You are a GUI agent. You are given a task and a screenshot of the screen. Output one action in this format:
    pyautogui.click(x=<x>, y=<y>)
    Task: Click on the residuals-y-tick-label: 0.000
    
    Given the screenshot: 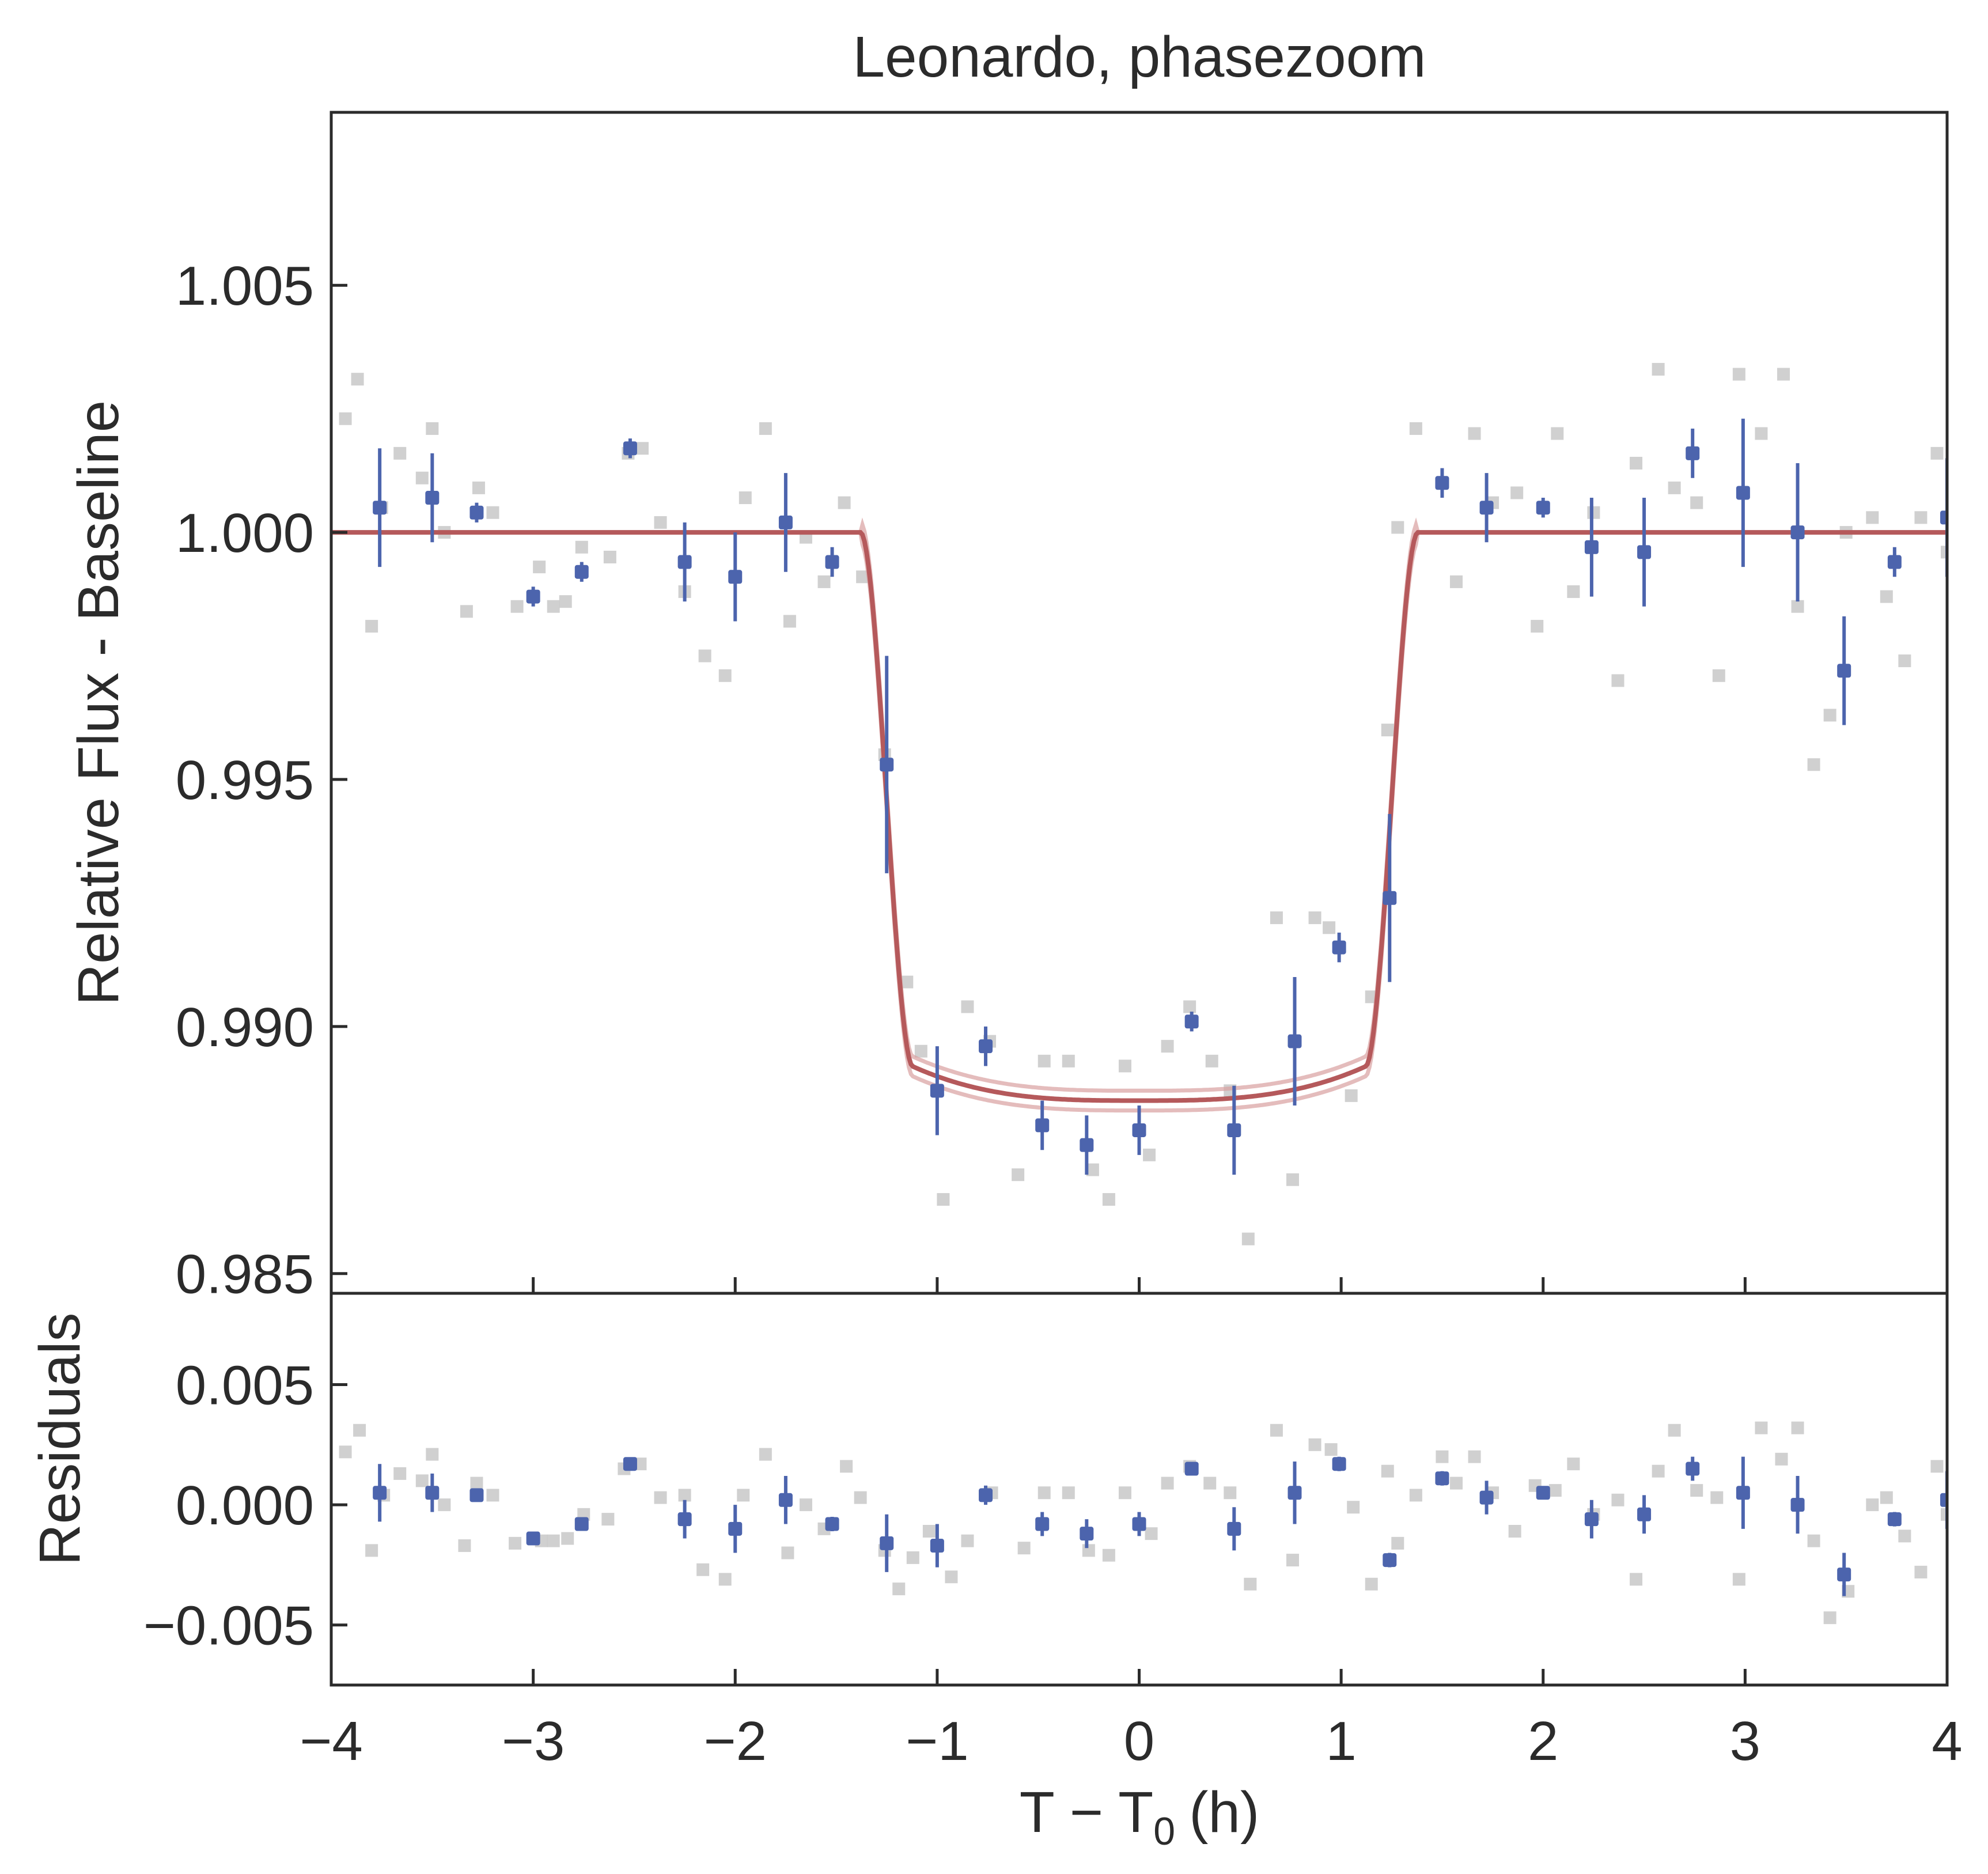 What is the action you would take?
    pyautogui.click(x=245, y=1505)
    